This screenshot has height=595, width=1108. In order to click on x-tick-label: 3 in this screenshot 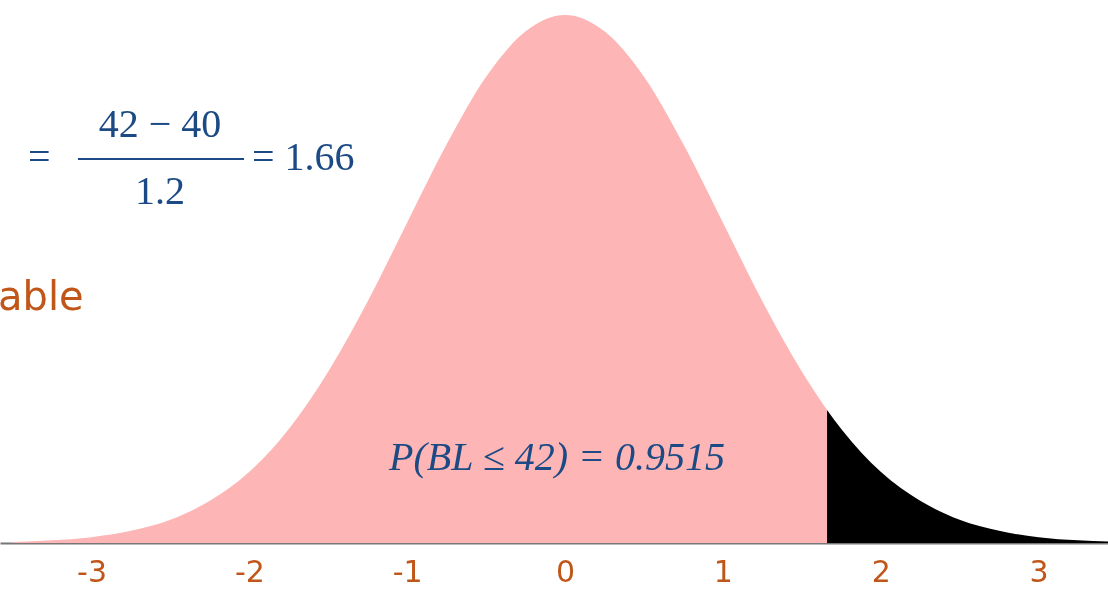, I will do `click(1039, 571)`.